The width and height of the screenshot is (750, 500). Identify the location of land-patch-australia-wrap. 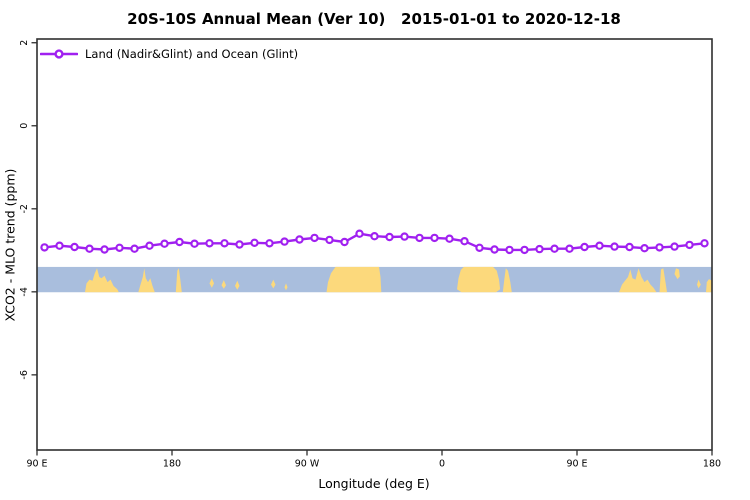
(638, 280).